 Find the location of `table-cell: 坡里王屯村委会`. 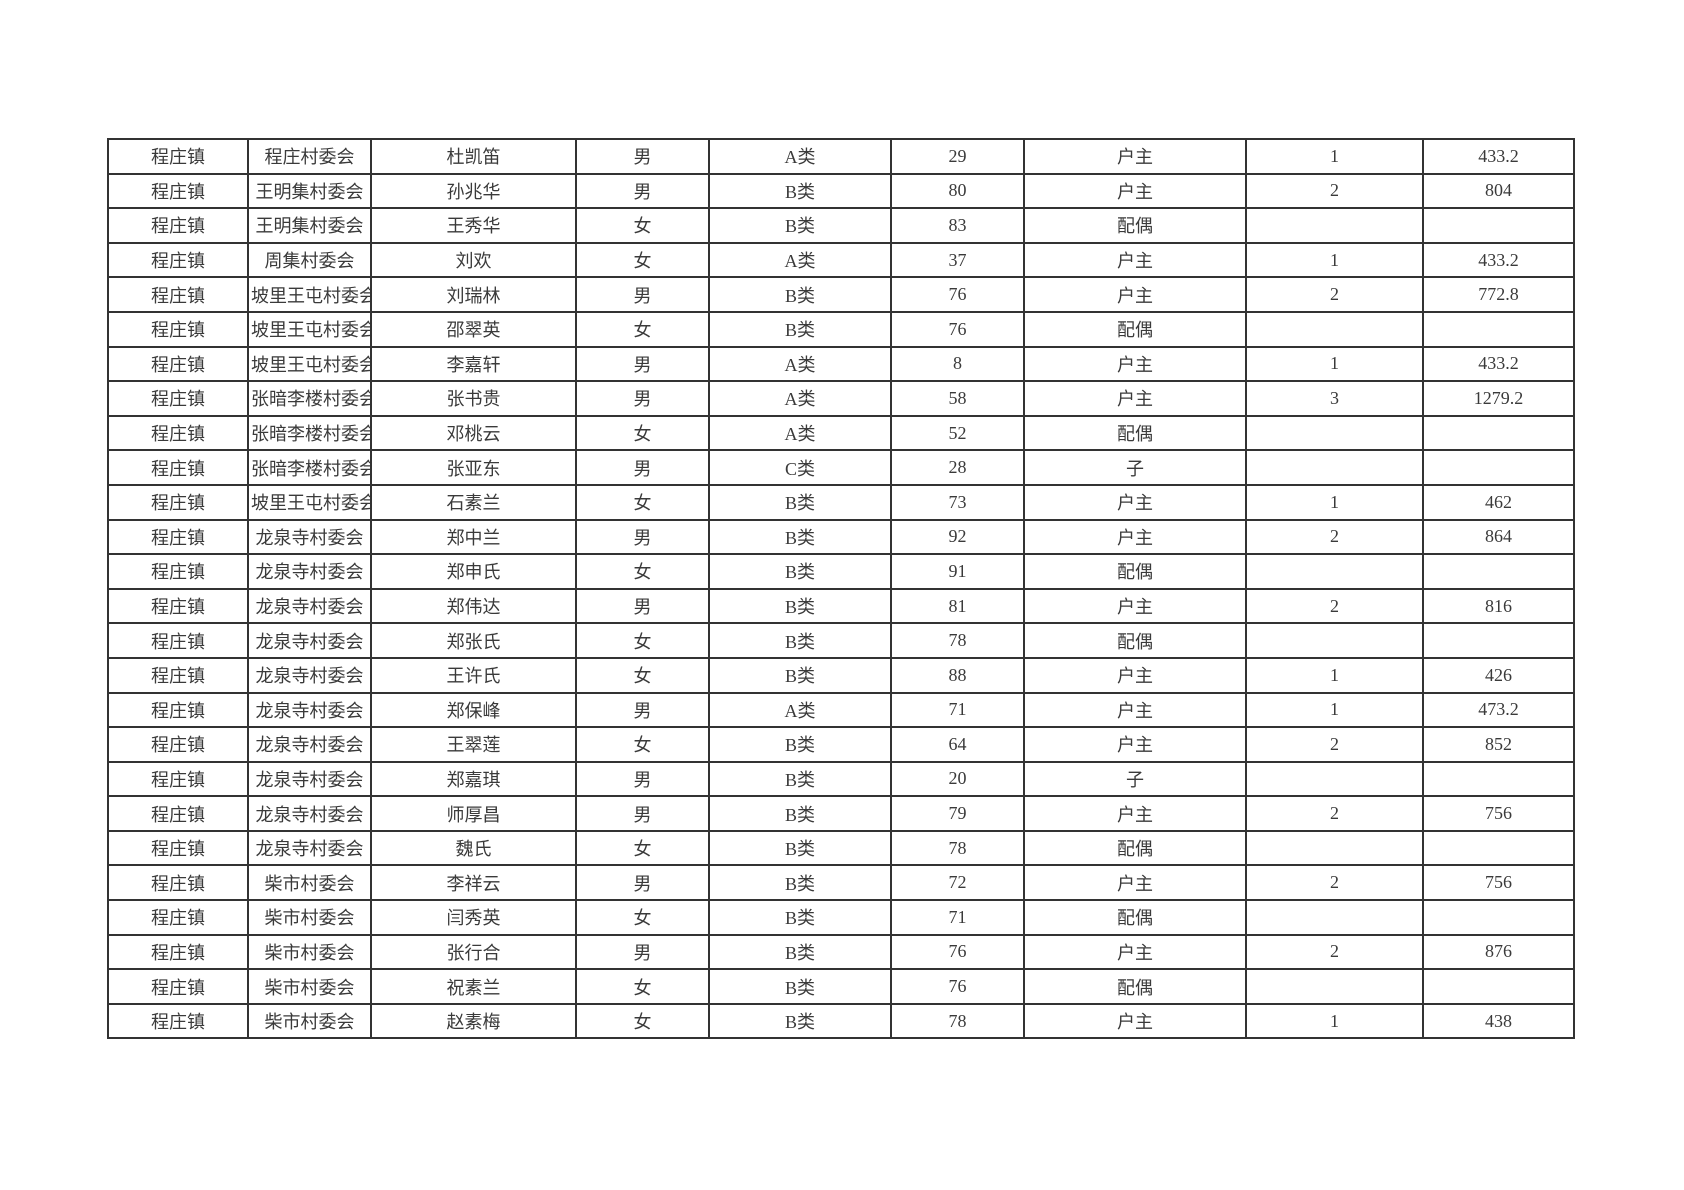

table-cell: 坡里王屯村委会 is located at coordinates (309, 364).